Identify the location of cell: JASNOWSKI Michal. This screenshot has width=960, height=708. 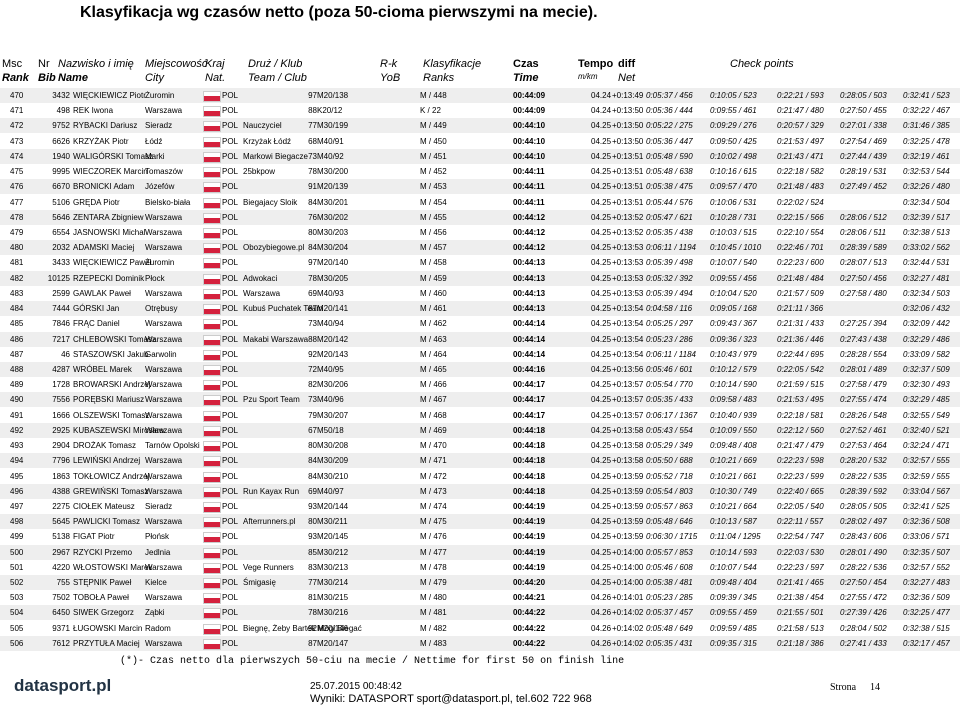
(109, 232).